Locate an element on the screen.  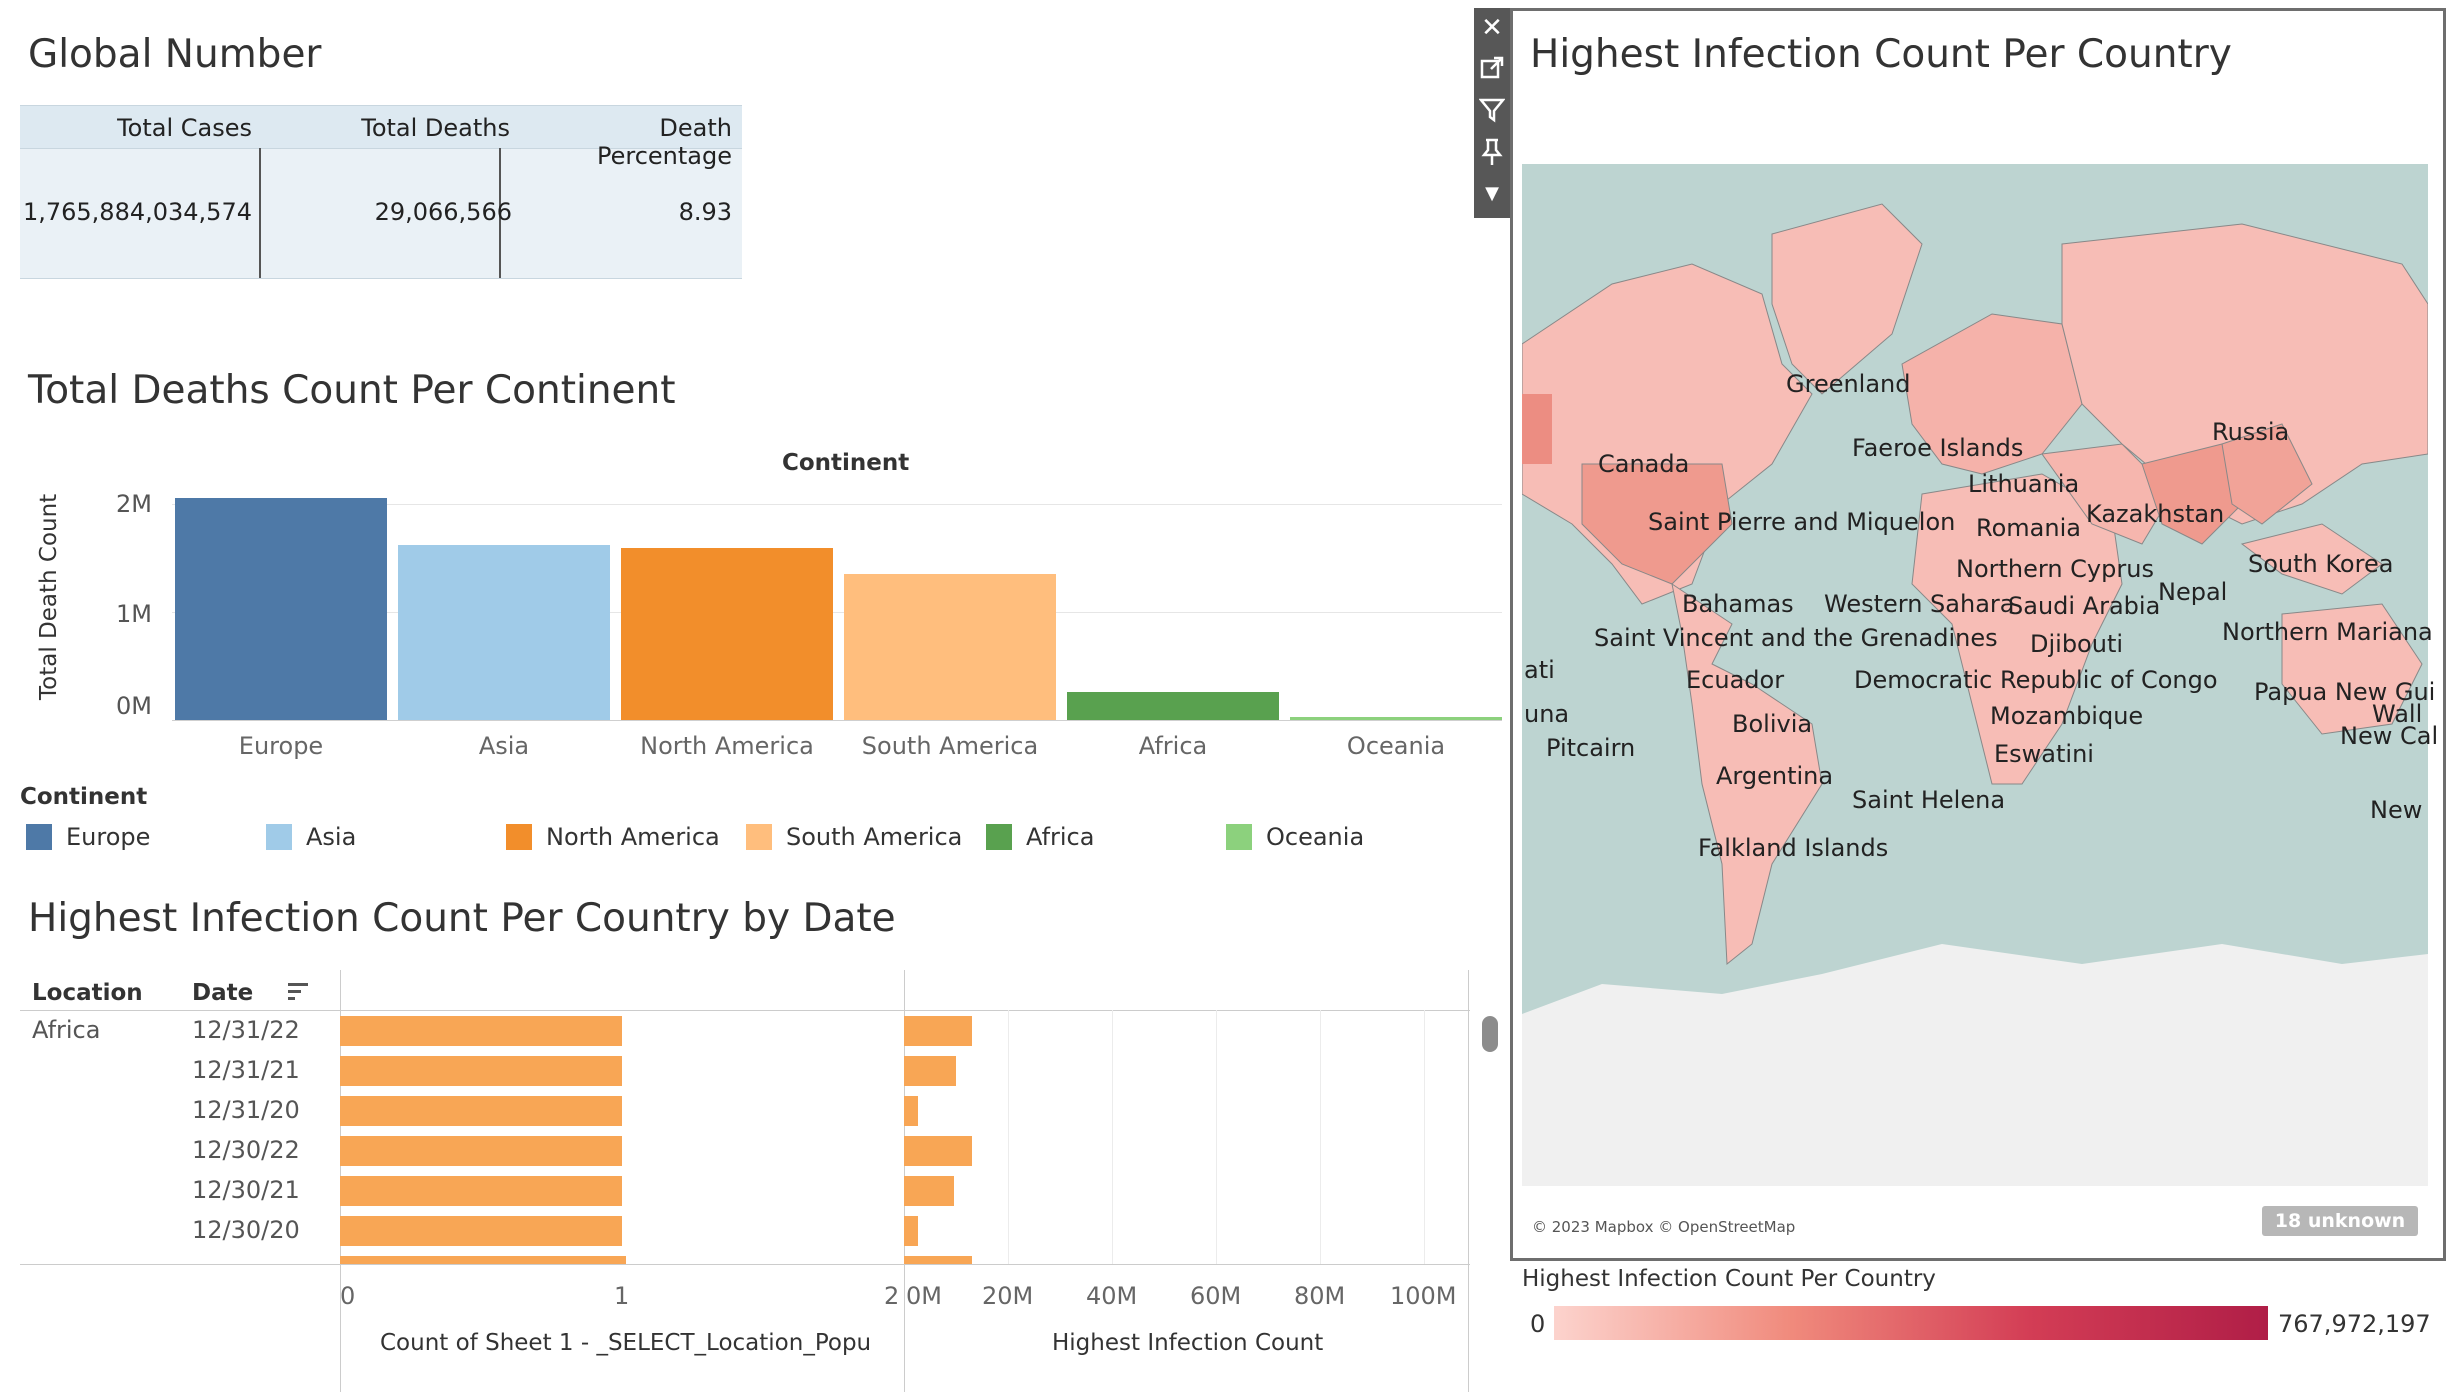
map-attribution: © 2023 Mapbox © OpenStreetMap is located at coordinates (1664, 1227).